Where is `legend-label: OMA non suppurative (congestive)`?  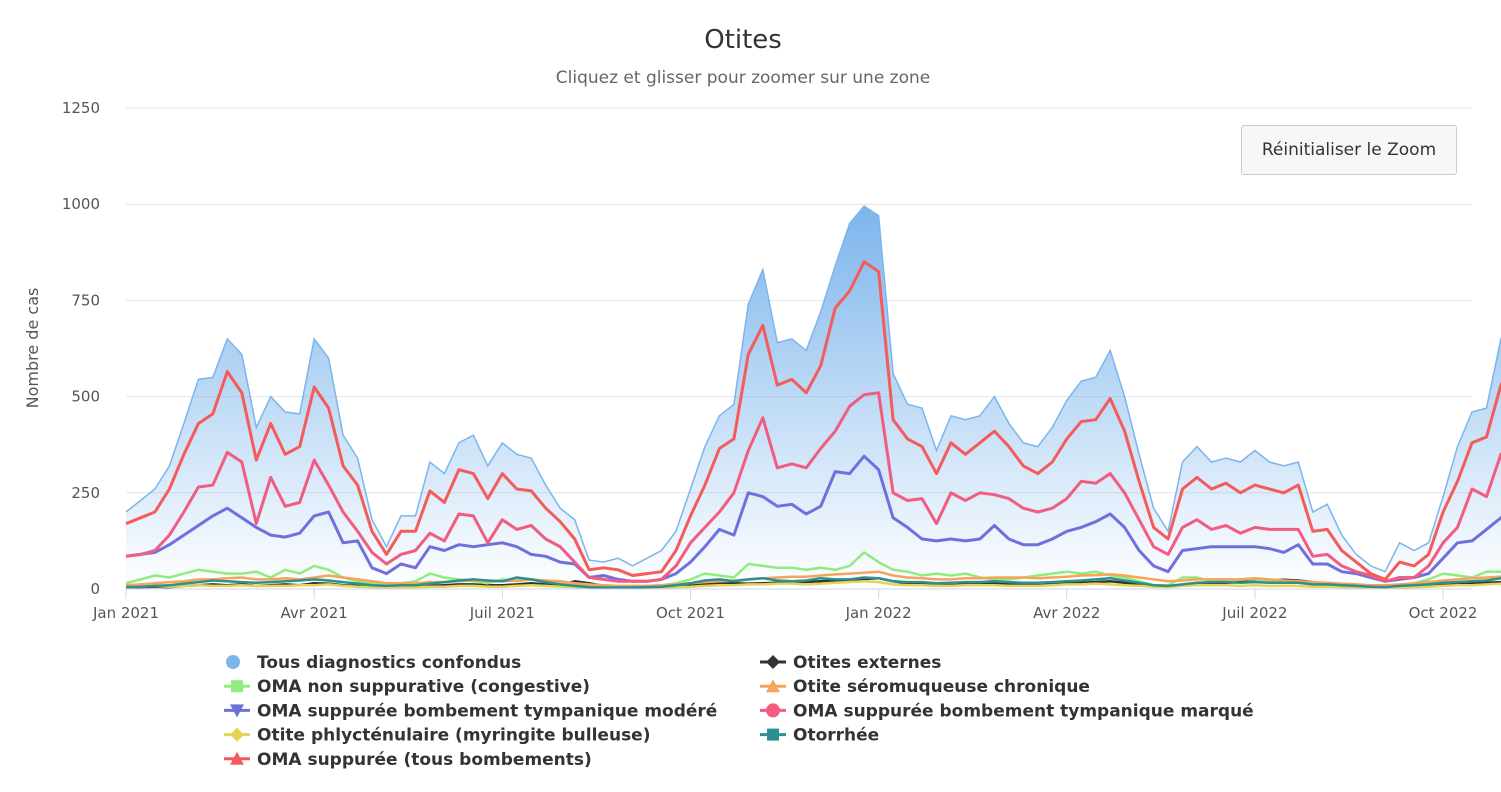 legend-label: OMA non suppurative (congestive) is located at coordinates (423, 687).